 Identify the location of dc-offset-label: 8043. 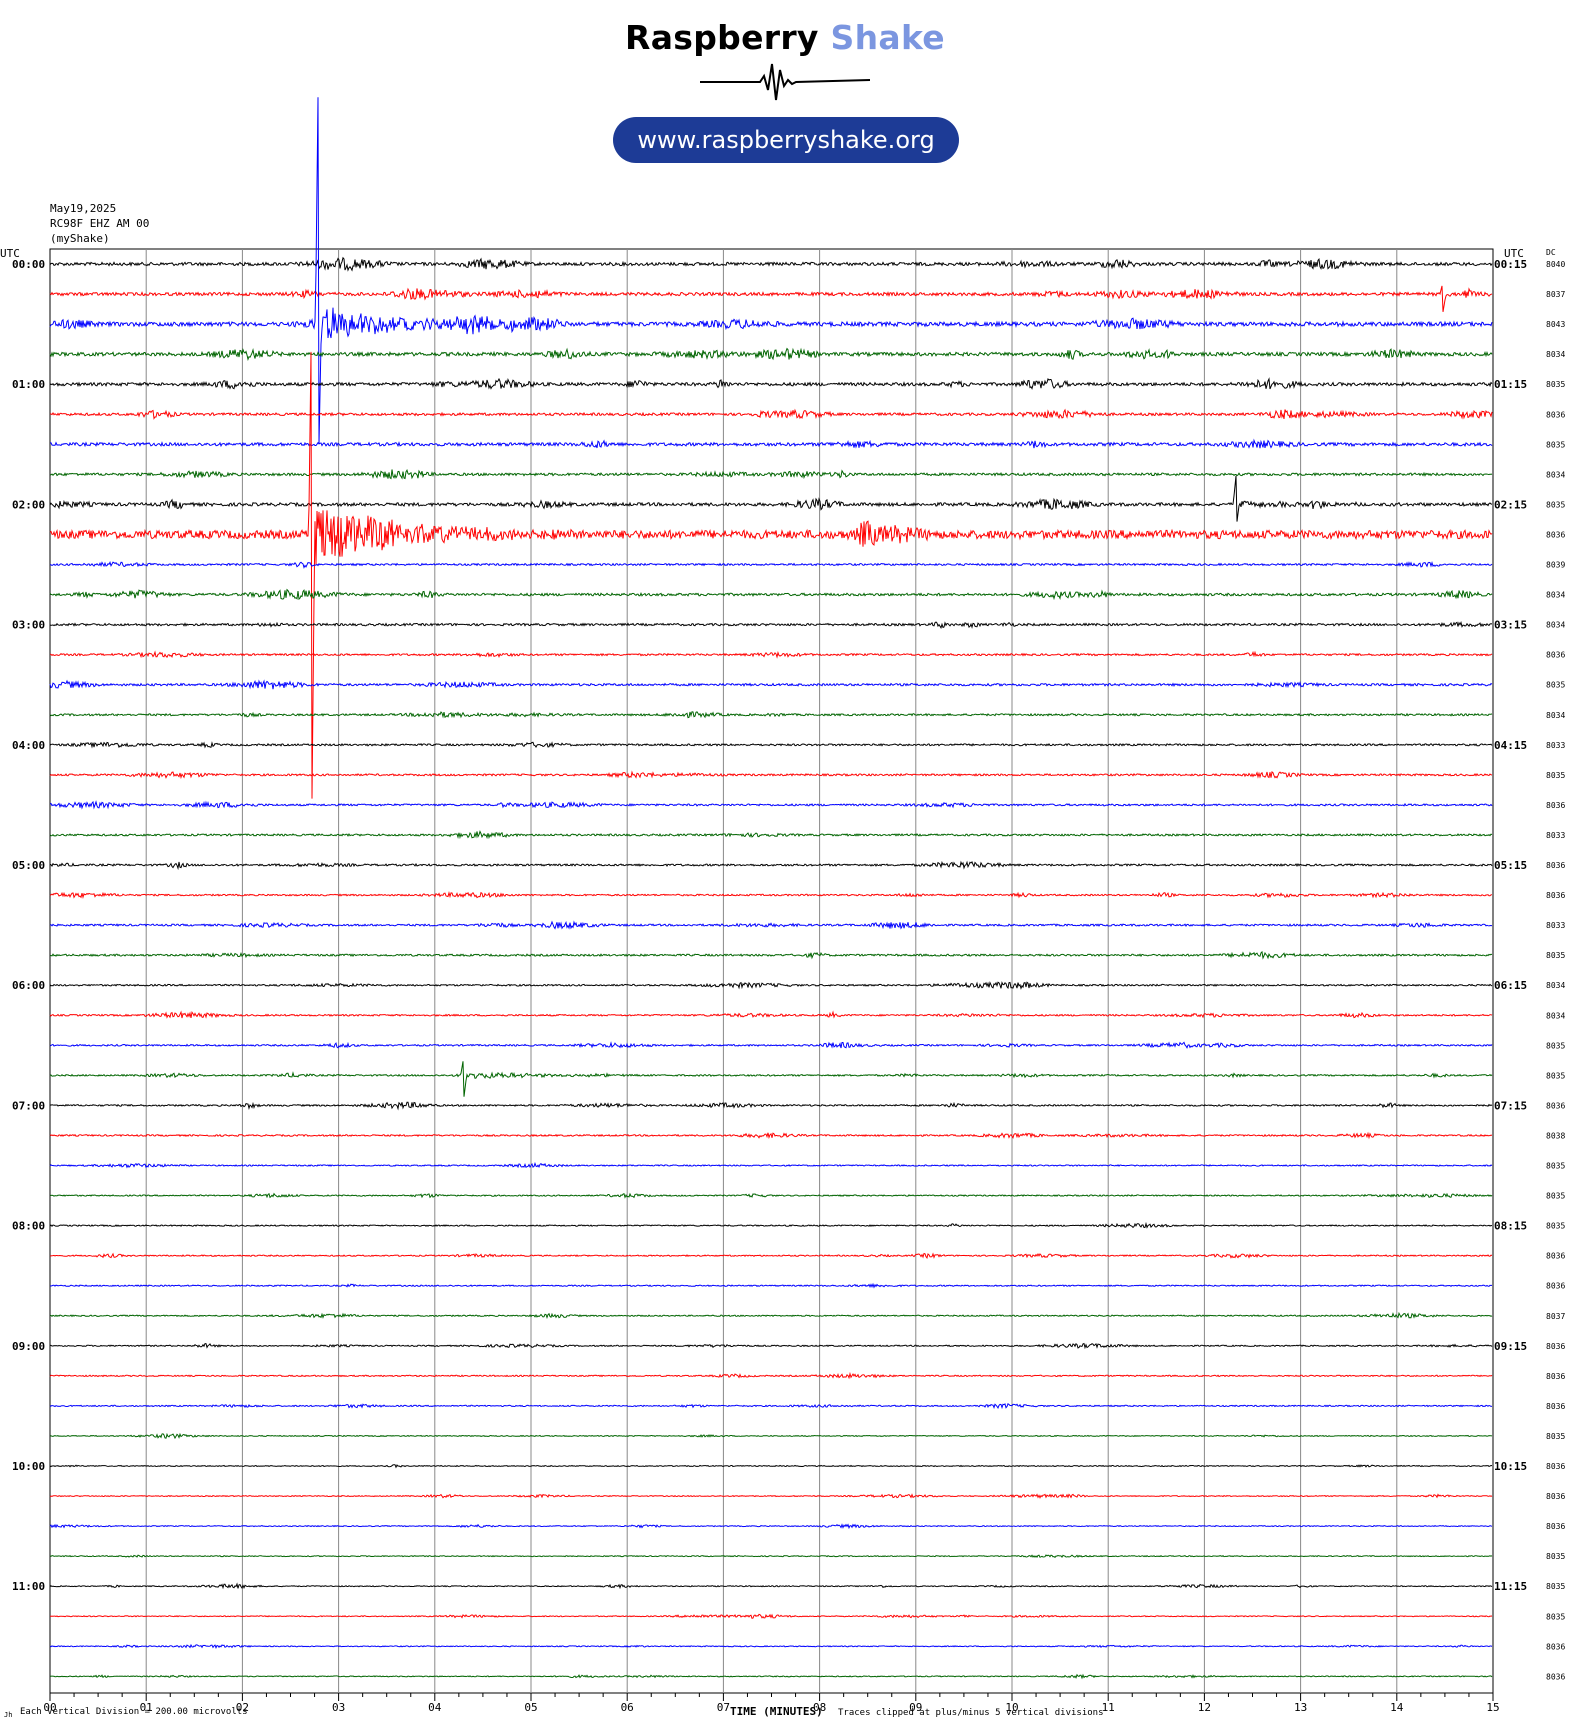
(1555, 324).